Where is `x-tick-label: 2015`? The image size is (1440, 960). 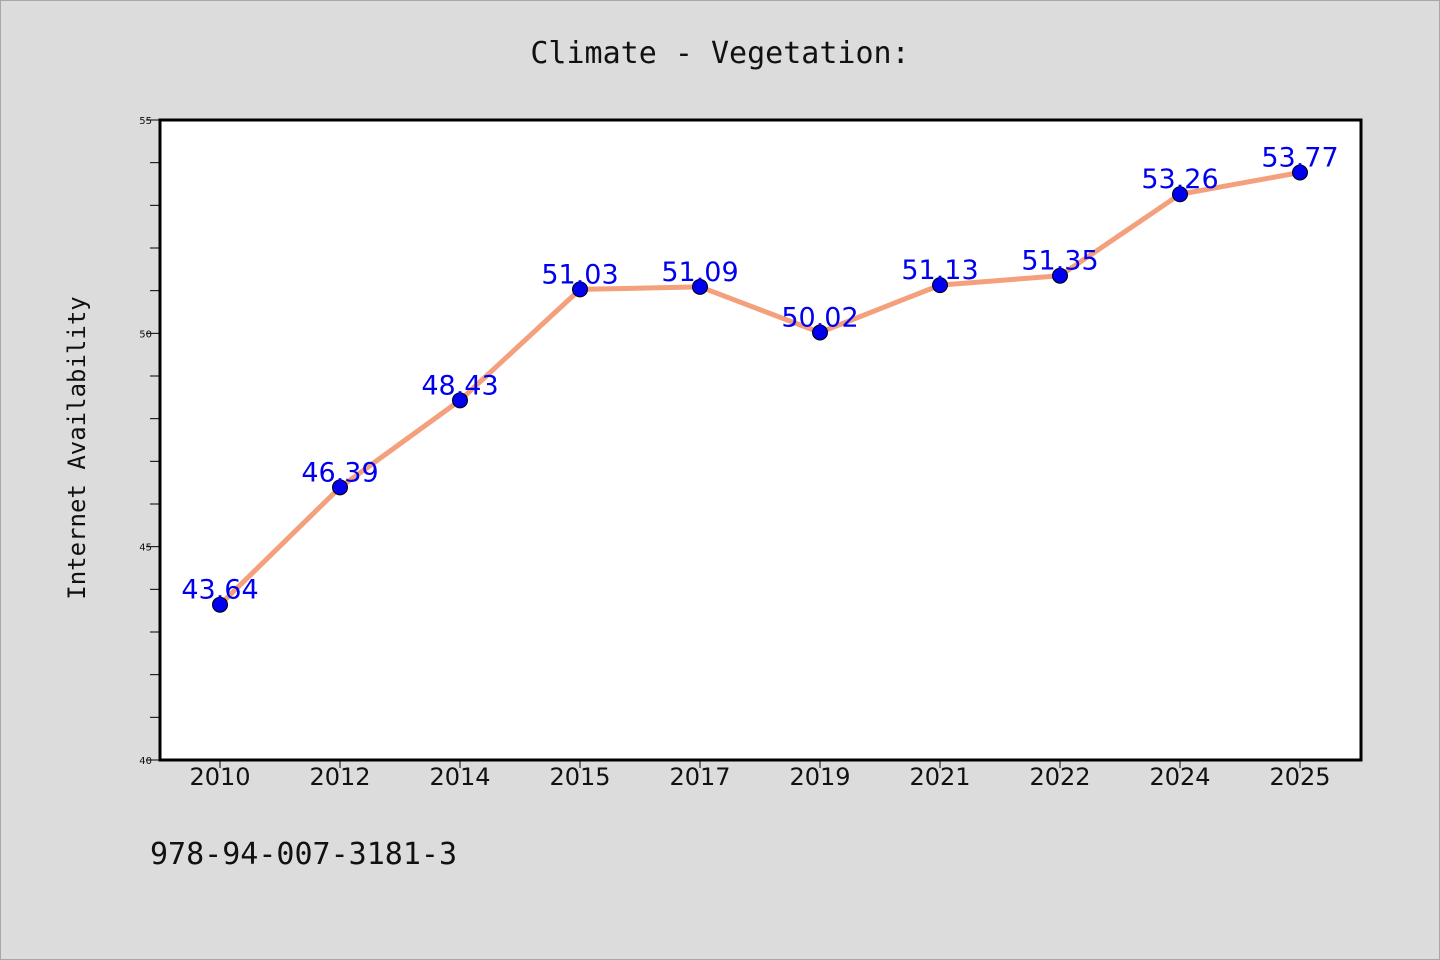 x-tick-label: 2015 is located at coordinates (579, 777).